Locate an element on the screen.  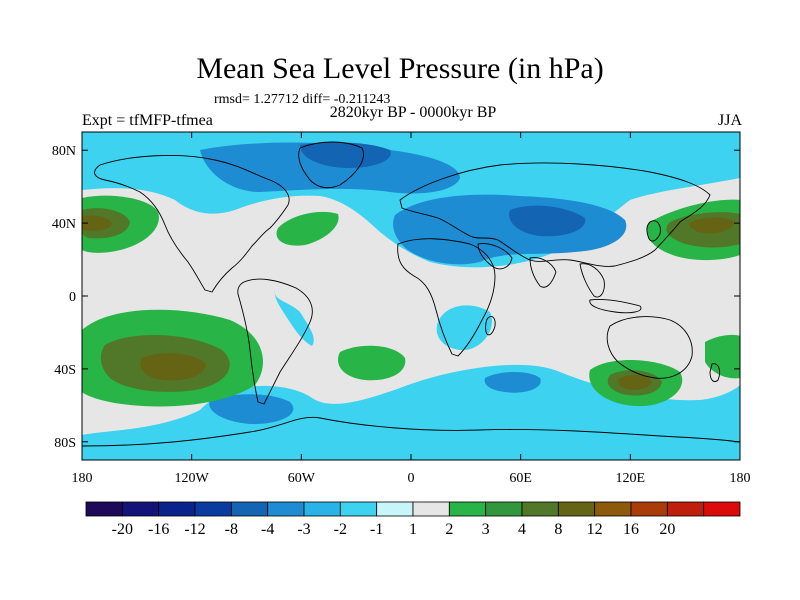
y-tick-label: 40N is located at coordinates (64, 224).